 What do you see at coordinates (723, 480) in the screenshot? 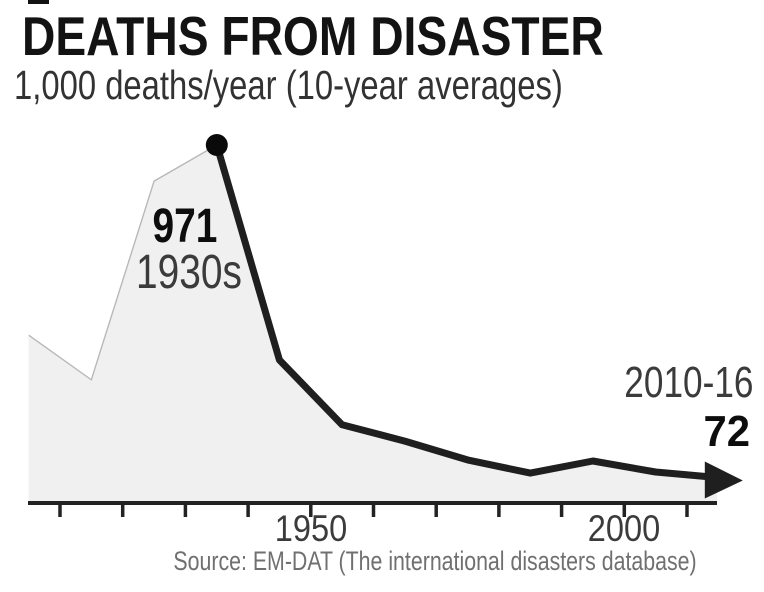
I see `arrowhead-icon` at bounding box center [723, 480].